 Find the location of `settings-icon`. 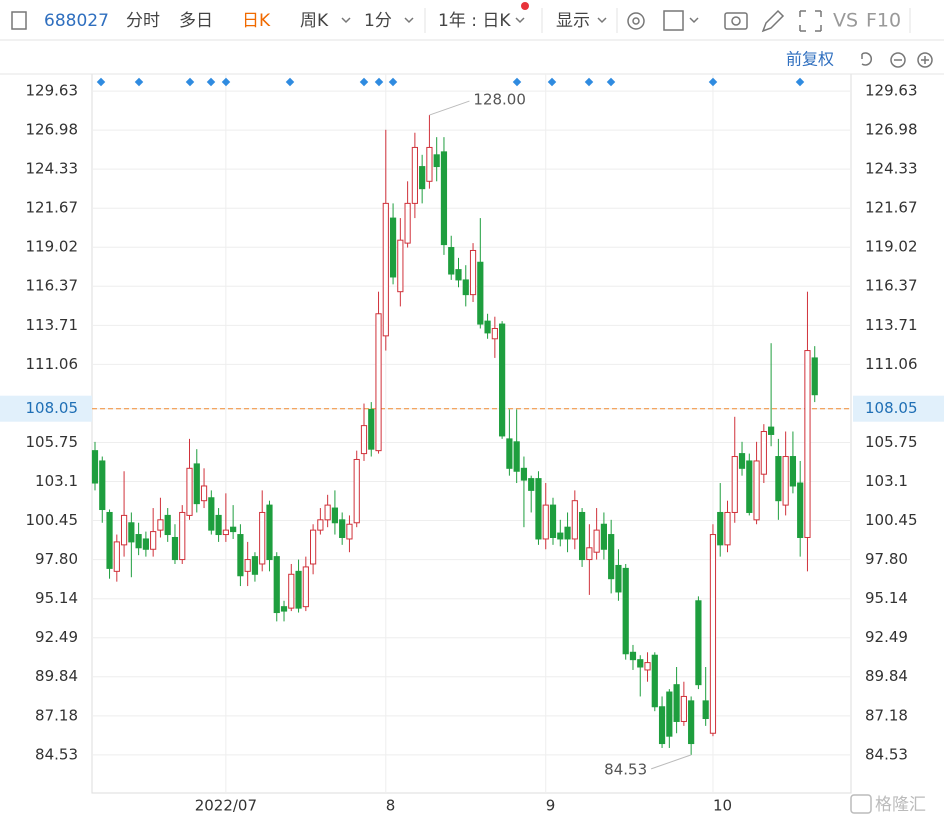

settings-icon is located at coordinates (636, 21).